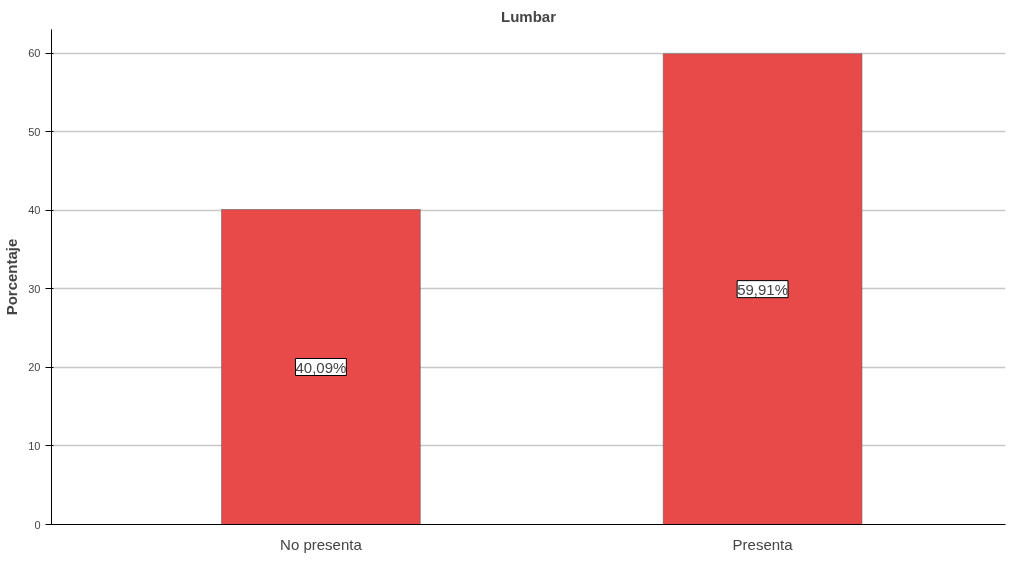 This screenshot has width=1020, height=563. Describe the element at coordinates (529, 16) in the screenshot. I see `chart-title: Lumbar` at that location.